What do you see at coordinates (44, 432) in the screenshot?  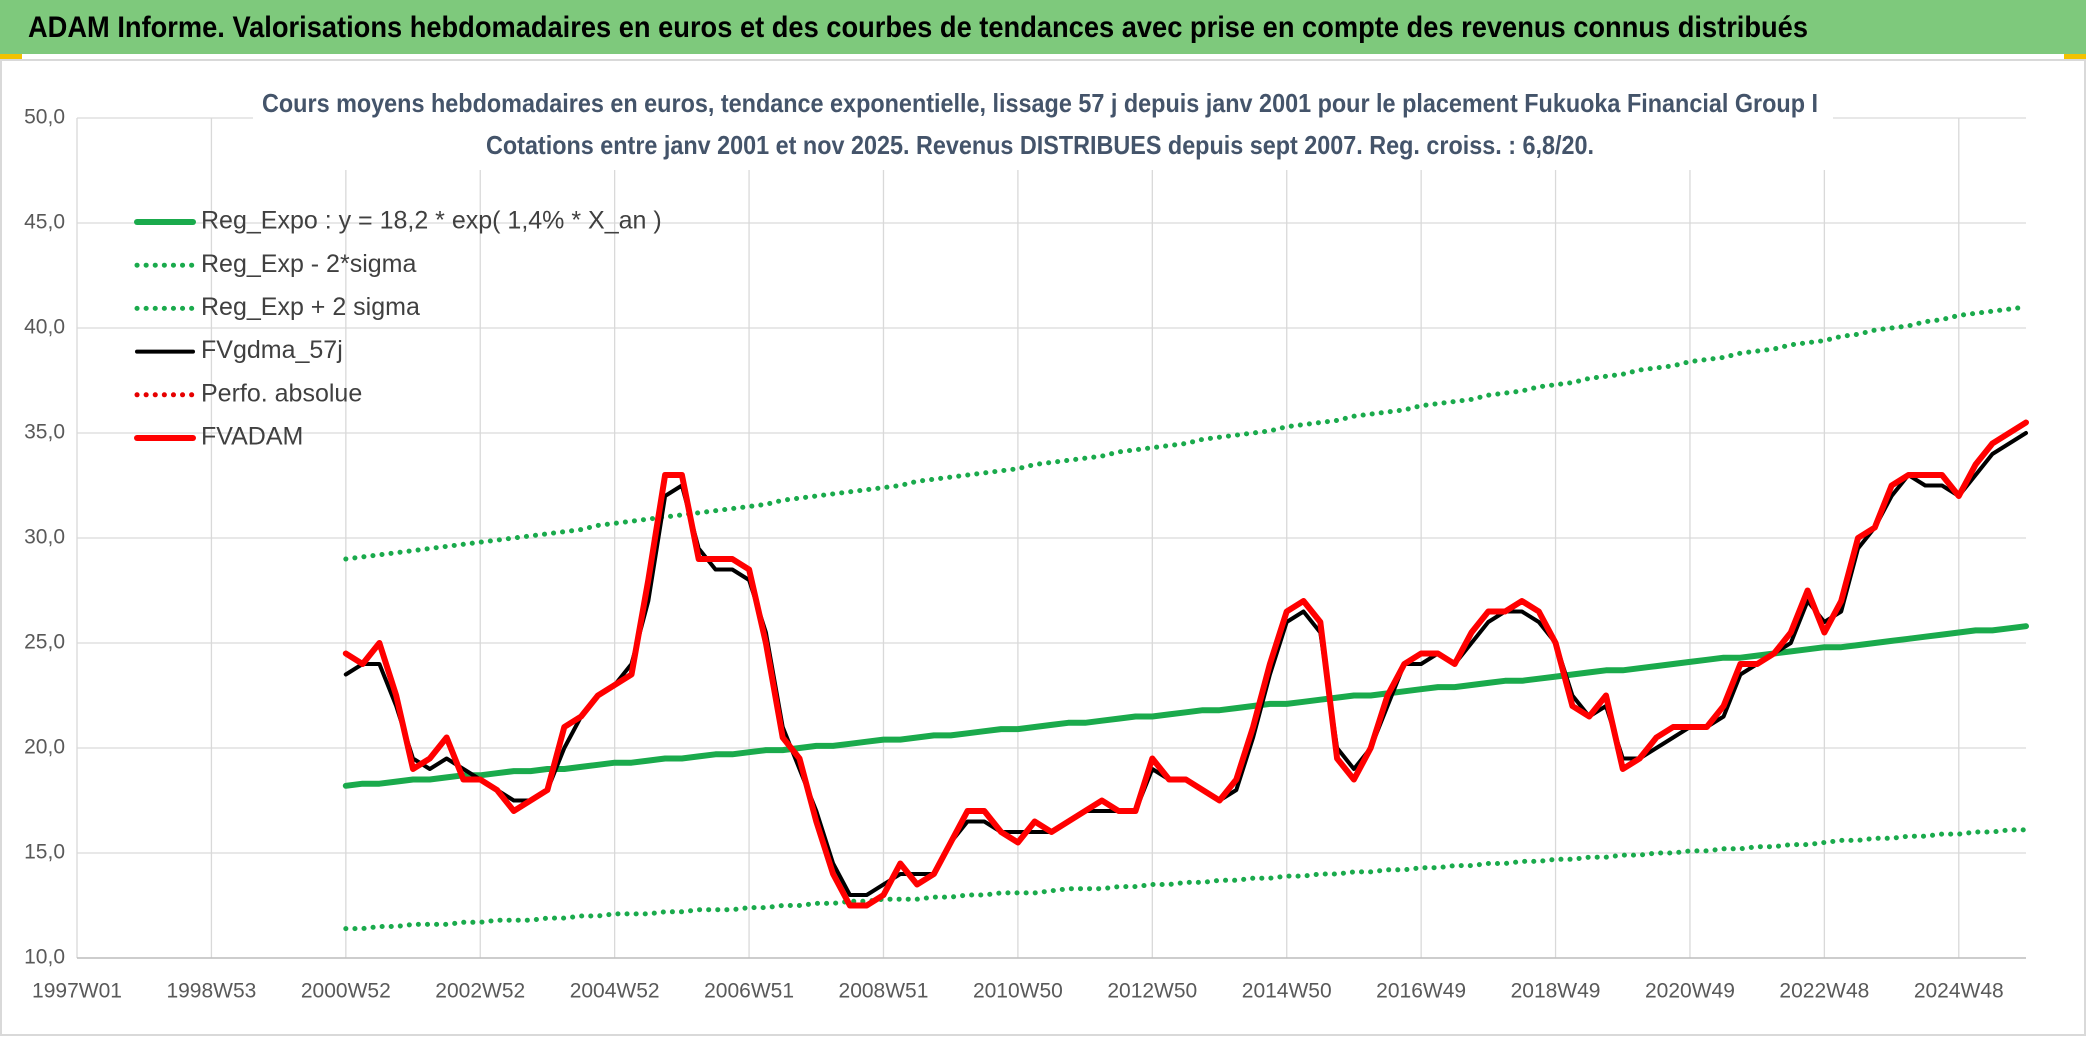 I see `y-tick-label: 35,0` at bounding box center [44, 432].